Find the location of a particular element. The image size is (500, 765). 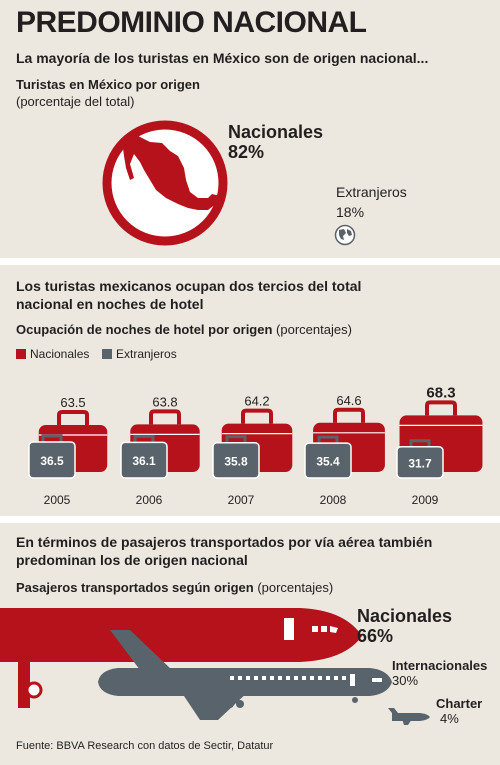

section3-charter-value: 4% is located at coordinates (449, 718).